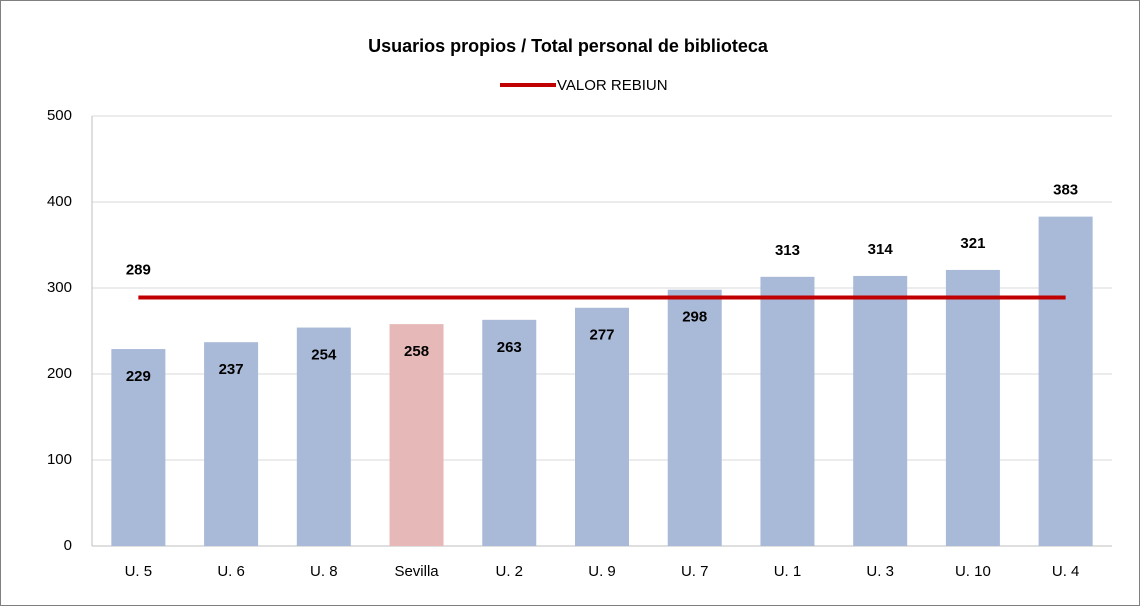 The width and height of the screenshot is (1141, 612). What do you see at coordinates (788, 571) in the screenshot?
I see `x-tick-label: U. 1` at bounding box center [788, 571].